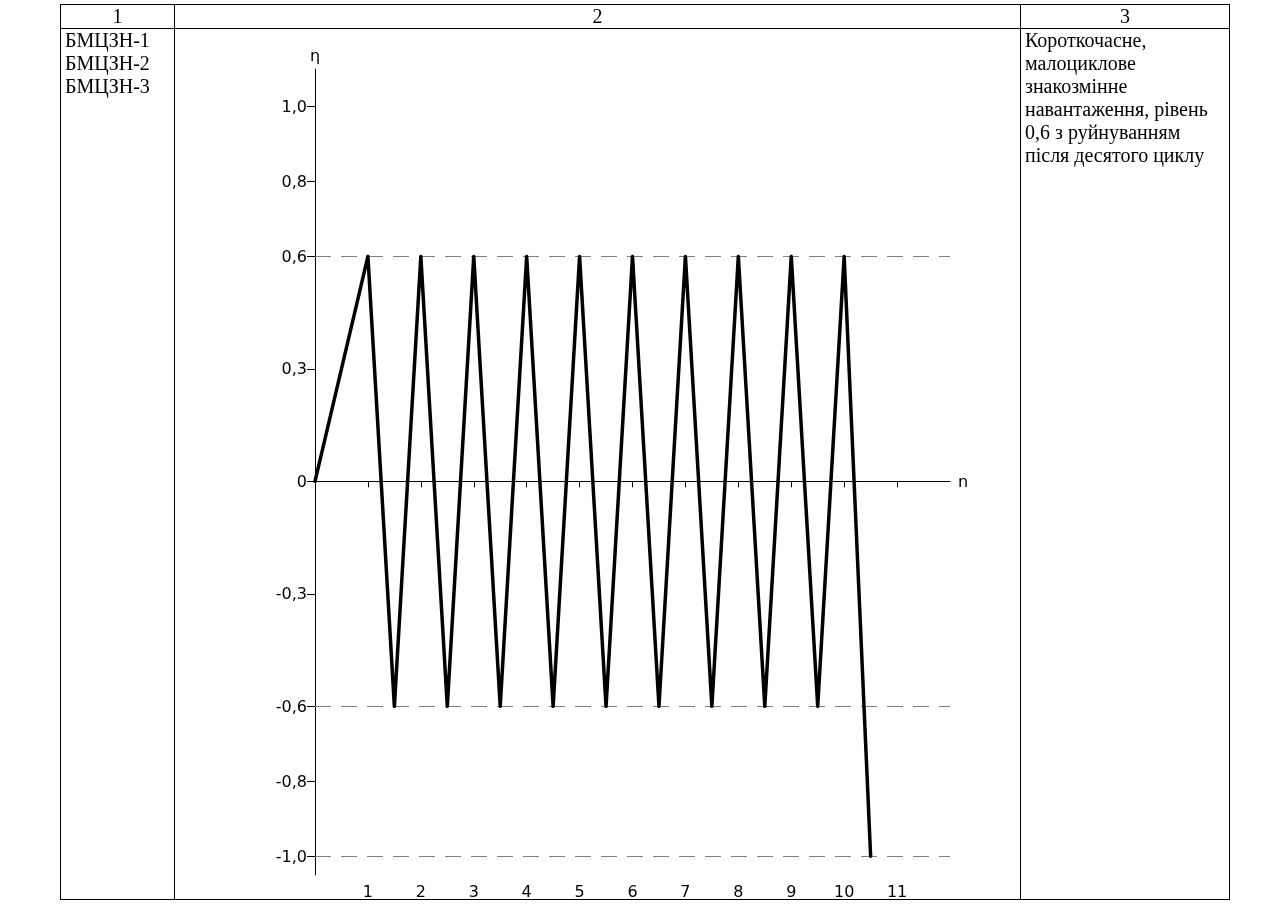 The image size is (1286, 909). I want to click on x-tick-label: 6, so click(632, 891).